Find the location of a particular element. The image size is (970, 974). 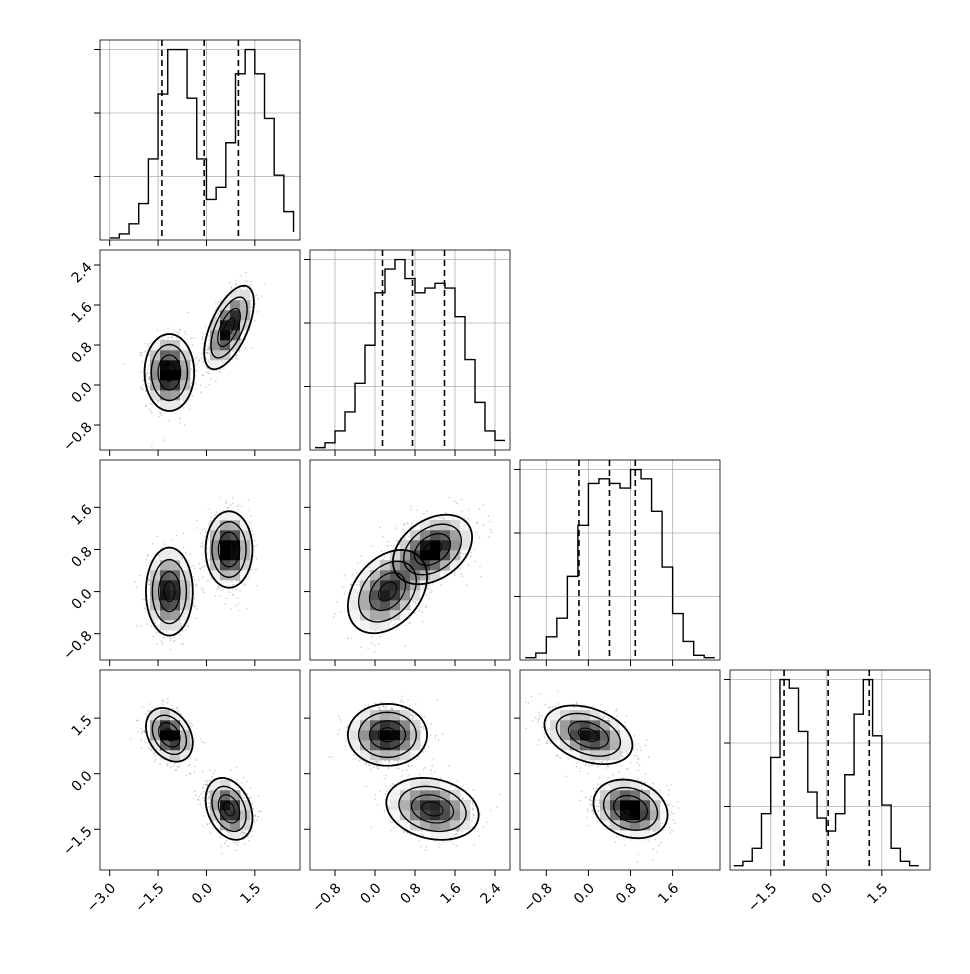

x-tick-label: −3.0 is located at coordinates (101, 897).